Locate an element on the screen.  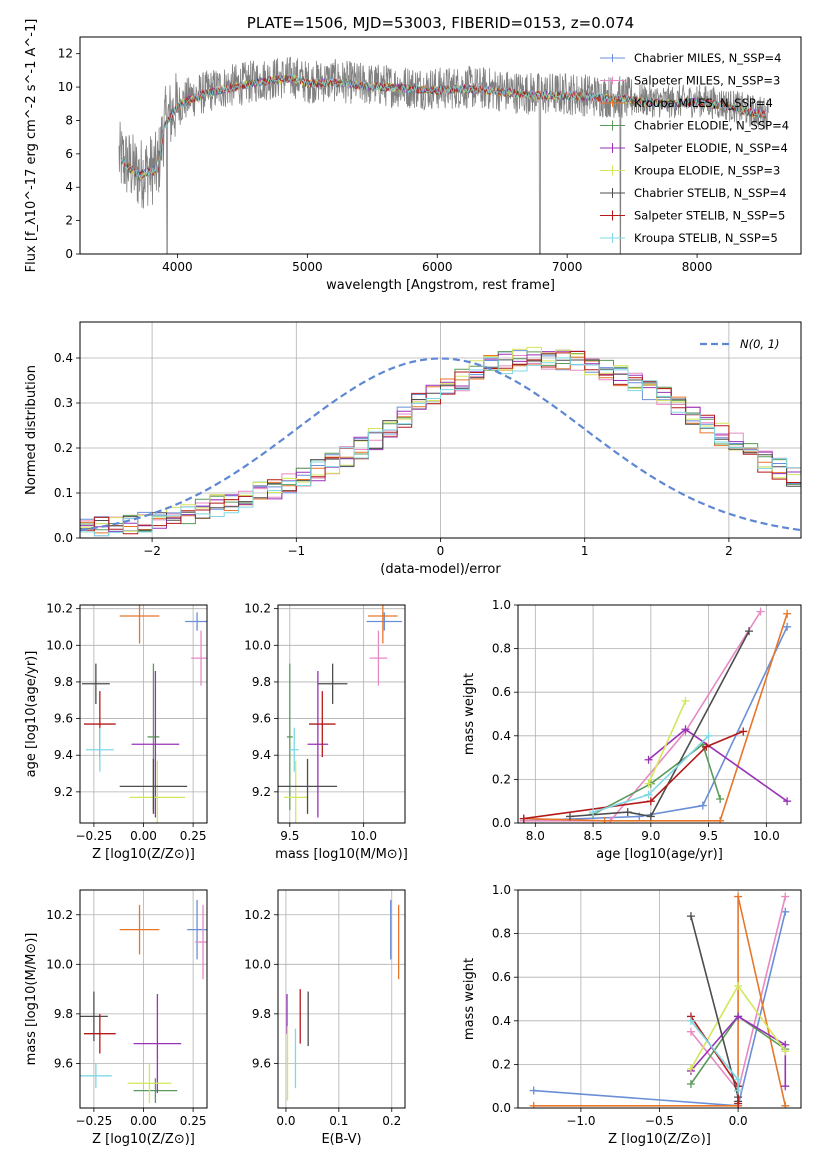
x-axis-label: E(B-V) is located at coordinates (341, 1139).